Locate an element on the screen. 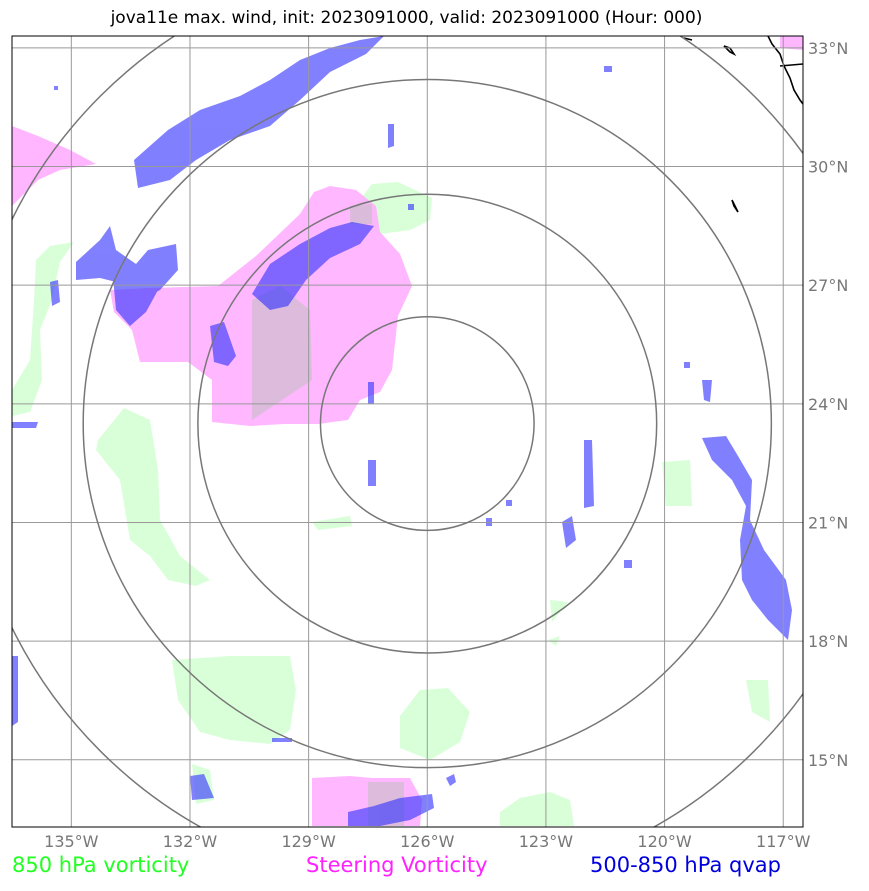 Image resolution: width=869 pixels, height=891 pixels. longitude-tick-label: 126°W is located at coordinates (427, 841).